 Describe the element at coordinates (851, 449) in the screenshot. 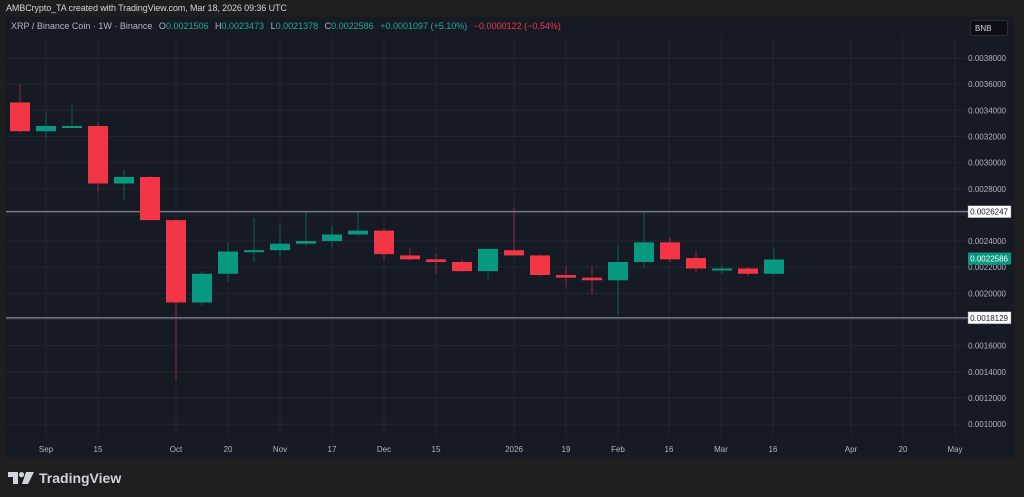

I see `x-axis-tick-label: Apr` at that location.